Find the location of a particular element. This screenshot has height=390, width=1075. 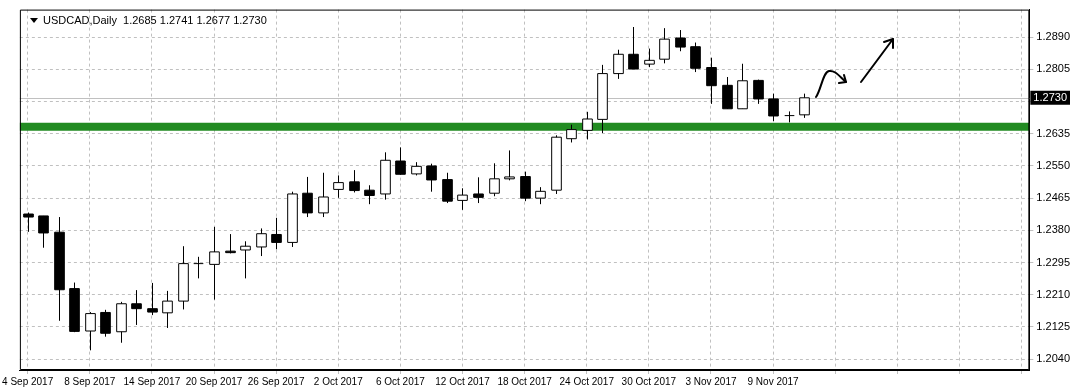

y-tick-label: 1.2210 is located at coordinates (1053, 293).